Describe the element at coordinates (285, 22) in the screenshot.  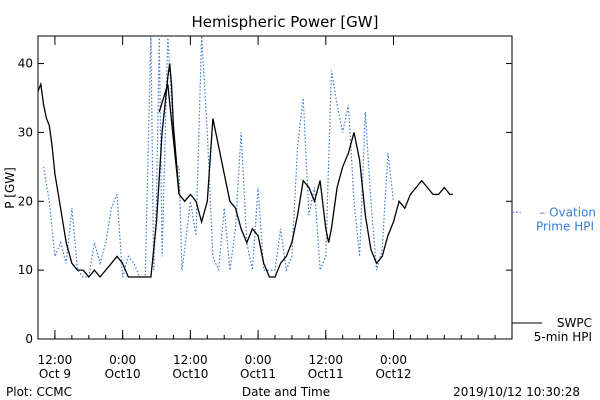
I see `chart-title: Hemispheric Power [GW]` at that location.